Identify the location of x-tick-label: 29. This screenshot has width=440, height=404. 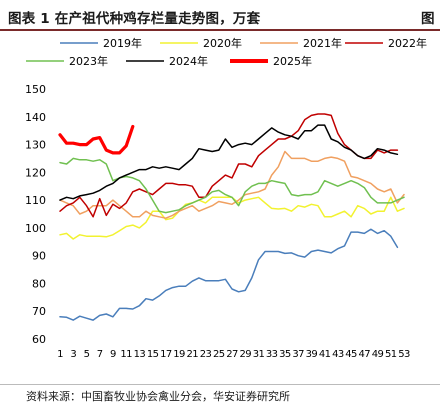
(245, 354).